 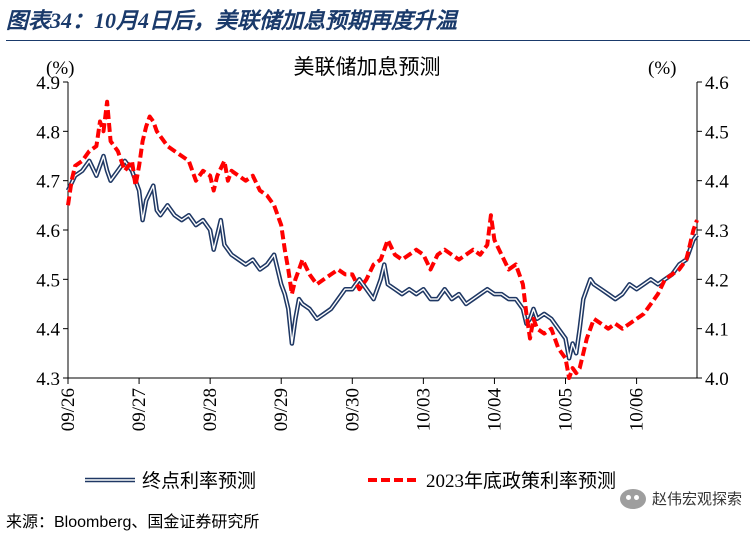 What do you see at coordinates (367, 67) in the screenshot?
I see `chart-title: 美联储加息预测` at bounding box center [367, 67].